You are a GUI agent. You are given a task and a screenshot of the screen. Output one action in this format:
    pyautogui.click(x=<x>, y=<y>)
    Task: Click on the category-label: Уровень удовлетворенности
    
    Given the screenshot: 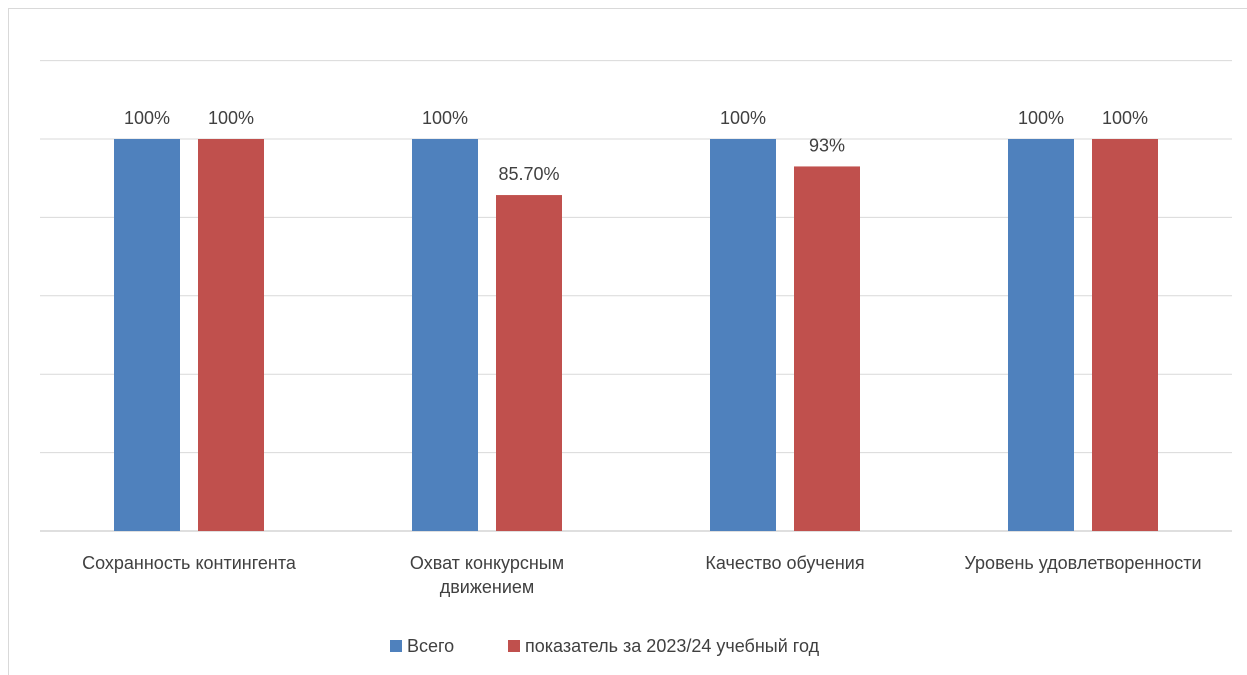 What is the action you would take?
    pyautogui.click(x=1082, y=563)
    